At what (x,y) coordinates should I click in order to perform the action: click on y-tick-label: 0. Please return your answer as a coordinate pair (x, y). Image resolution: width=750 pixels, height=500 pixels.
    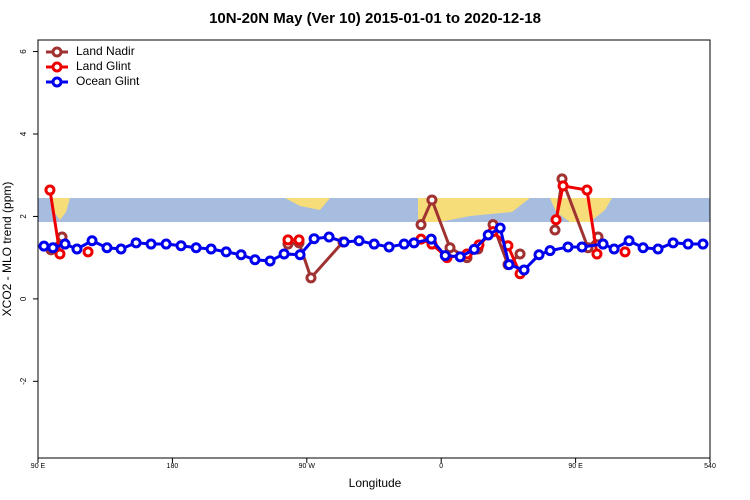
    Looking at the image, I should click on (23, 298).